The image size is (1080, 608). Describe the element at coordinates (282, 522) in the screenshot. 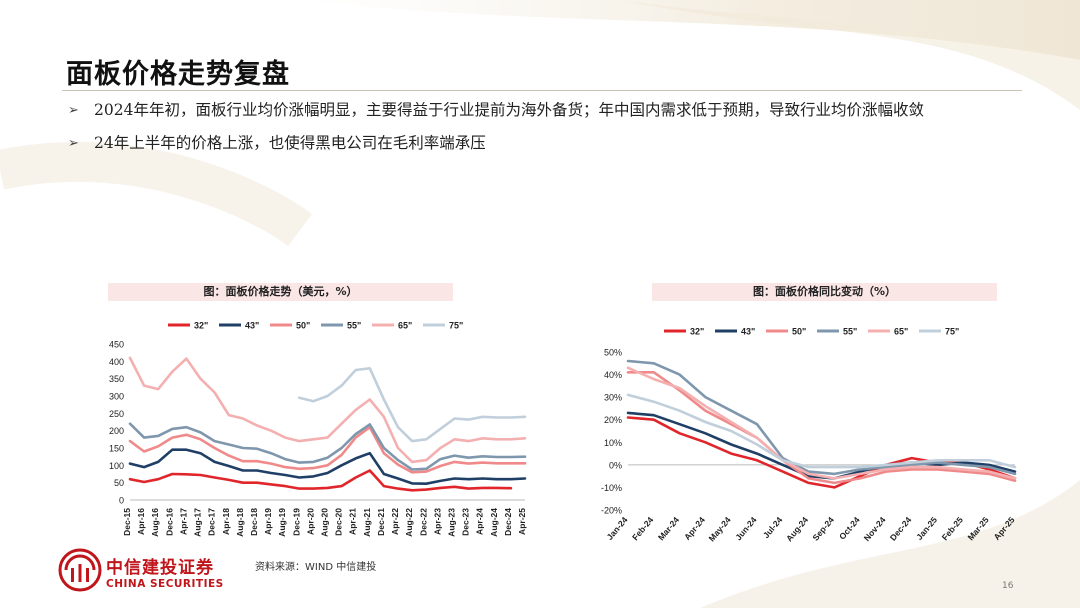

I see `x-tick-label: Aug-19` at that location.